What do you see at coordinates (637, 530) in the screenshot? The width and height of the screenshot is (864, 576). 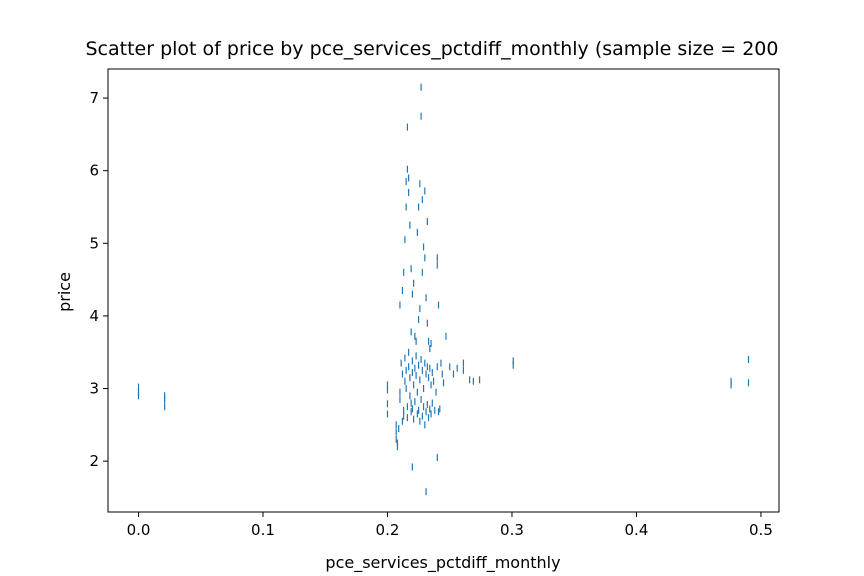 I see `x-tick-label: 0.4` at bounding box center [637, 530].